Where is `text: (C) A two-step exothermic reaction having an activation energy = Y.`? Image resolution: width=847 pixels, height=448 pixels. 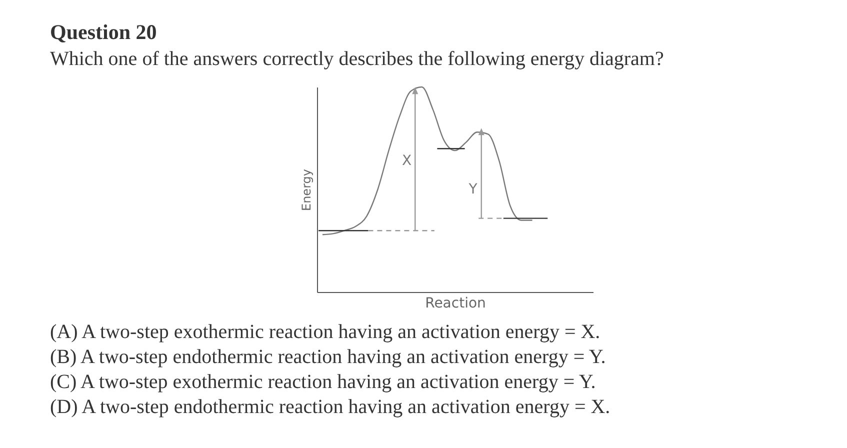 text: (C) A two-step exothermic reaction having an activation energy = Y. is located at coordinates (323, 382).